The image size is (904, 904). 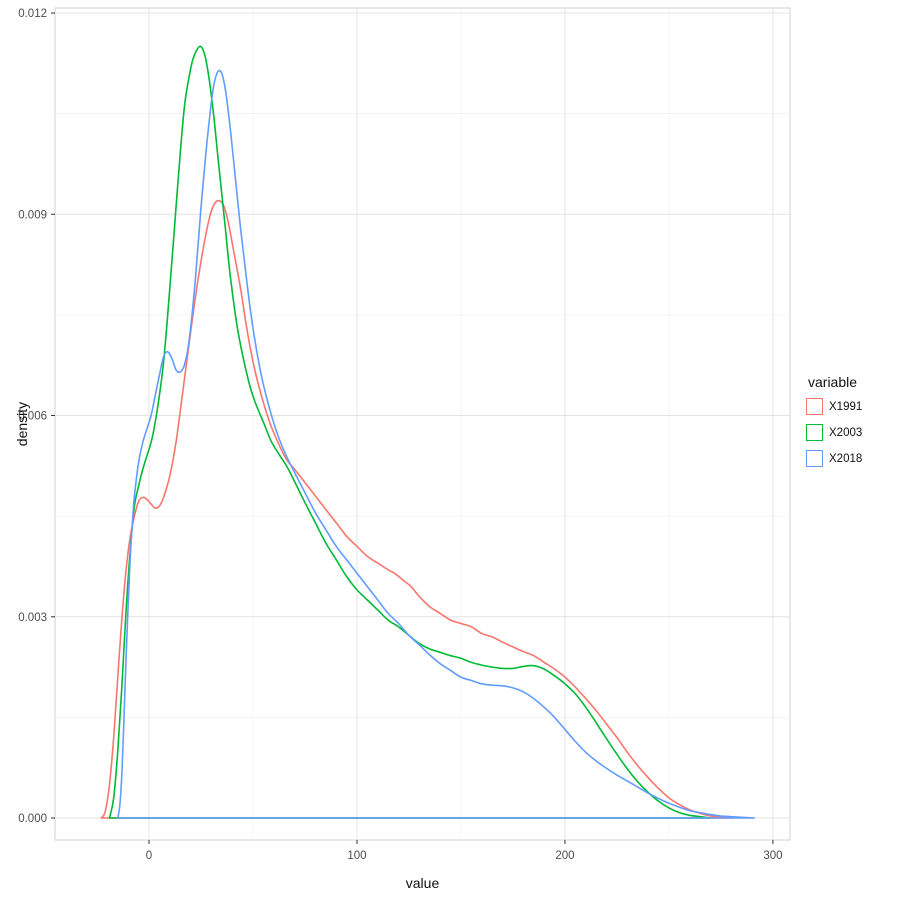 What do you see at coordinates (814, 432) in the screenshot?
I see `legend-key-x2003` at bounding box center [814, 432].